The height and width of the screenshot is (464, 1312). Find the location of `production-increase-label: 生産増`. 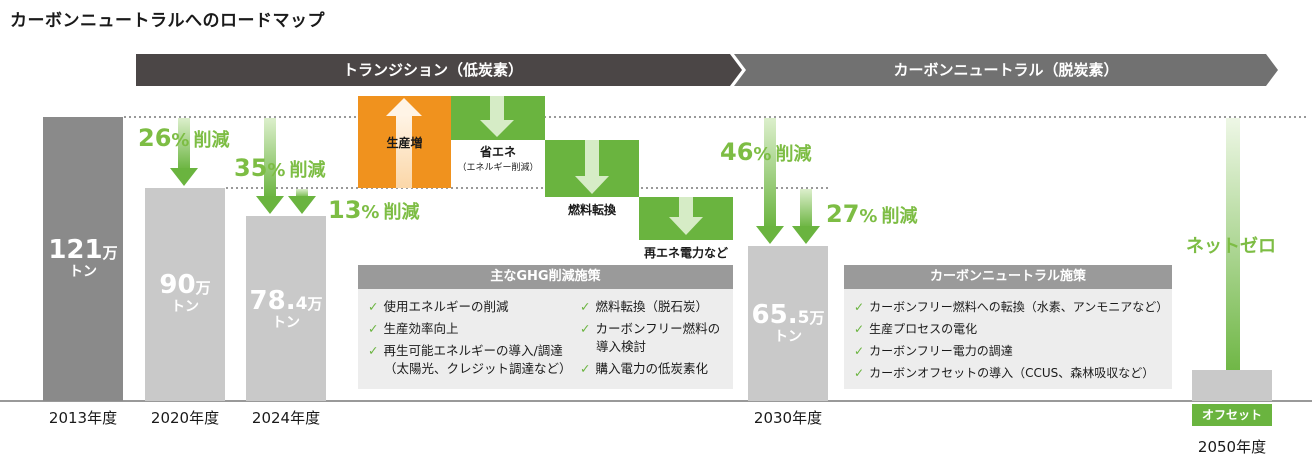

production-increase-label: 生産増 is located at coordinates (404, 143).